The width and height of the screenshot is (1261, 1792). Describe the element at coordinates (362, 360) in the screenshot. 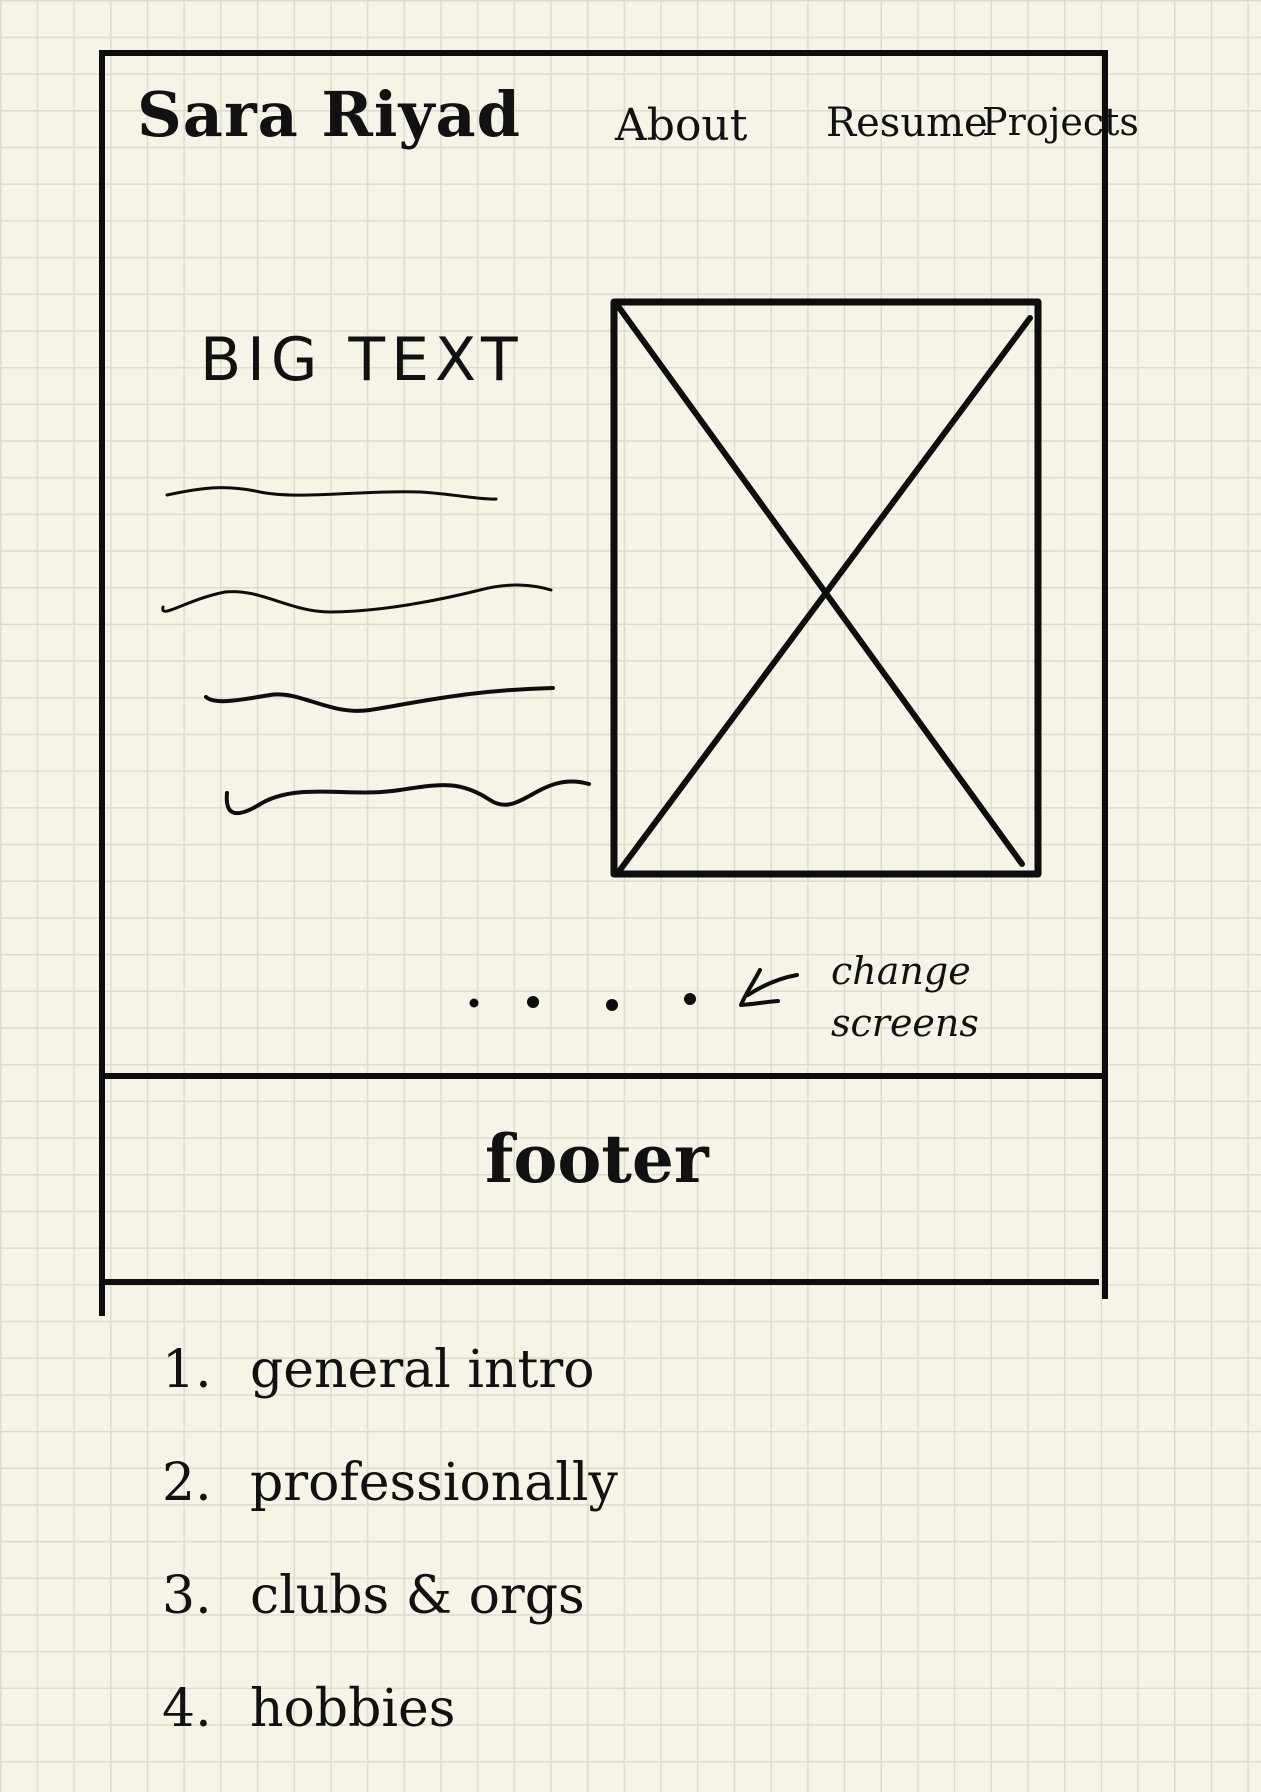

I see `hero-heading: BIG TEXT` at that location.